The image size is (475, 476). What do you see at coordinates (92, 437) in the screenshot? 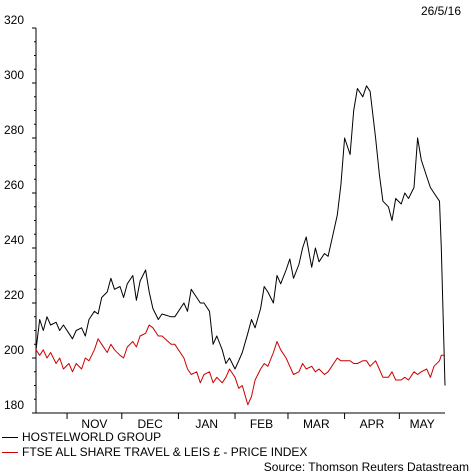
I see `legend-label-hostelworld: HOSTELWORLD GROUP` at bounding box center [92, 437].